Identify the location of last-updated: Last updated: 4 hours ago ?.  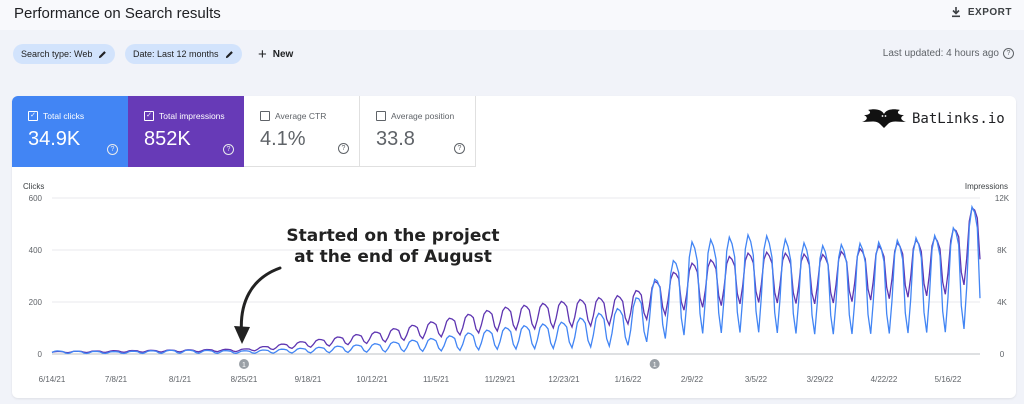
(948, 53).